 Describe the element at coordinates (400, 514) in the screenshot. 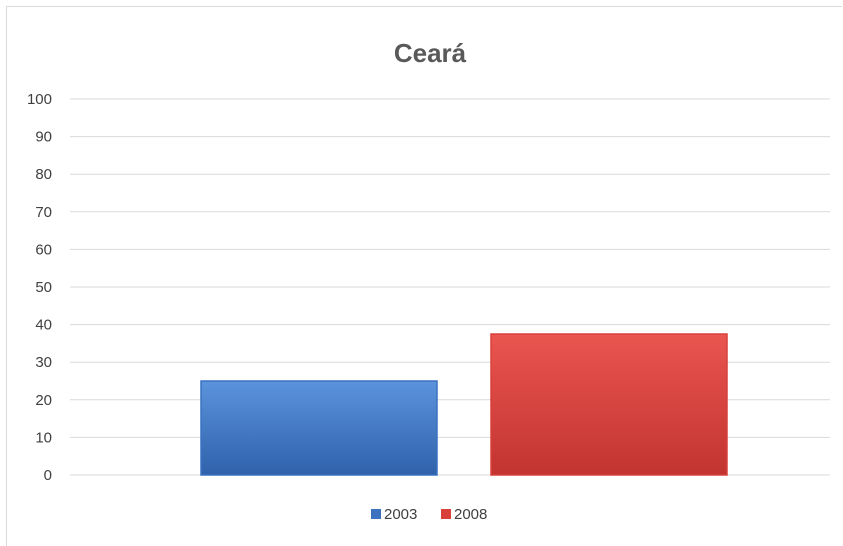

I see `legend-label-2003: 2003` at that location.